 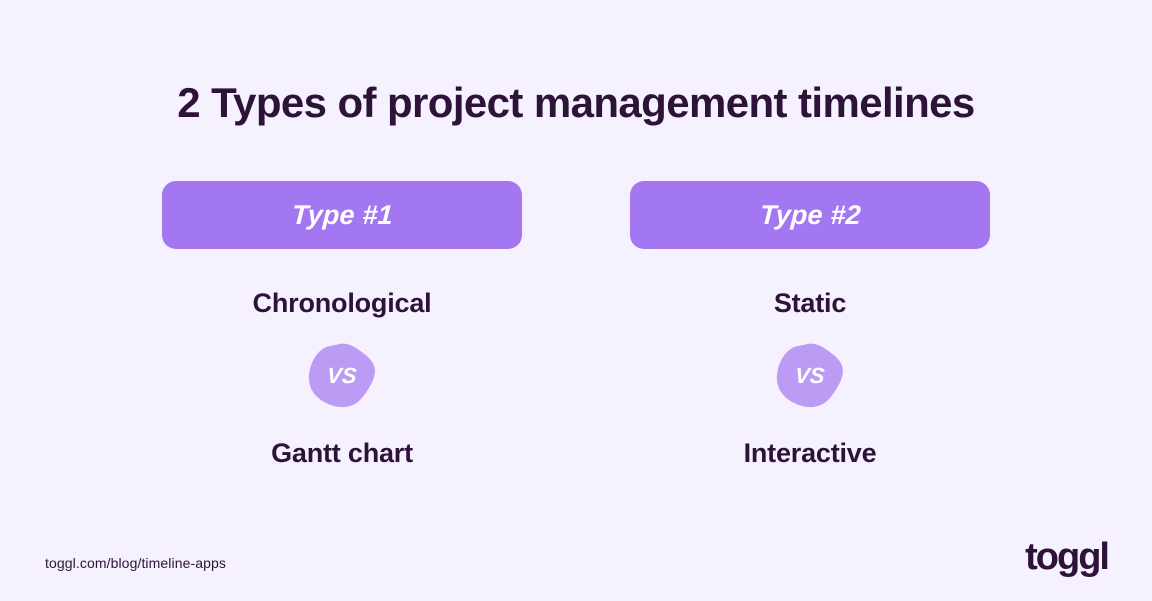 I want to click on type-badge-label-2: Type #2, so click(x=810, y=214).